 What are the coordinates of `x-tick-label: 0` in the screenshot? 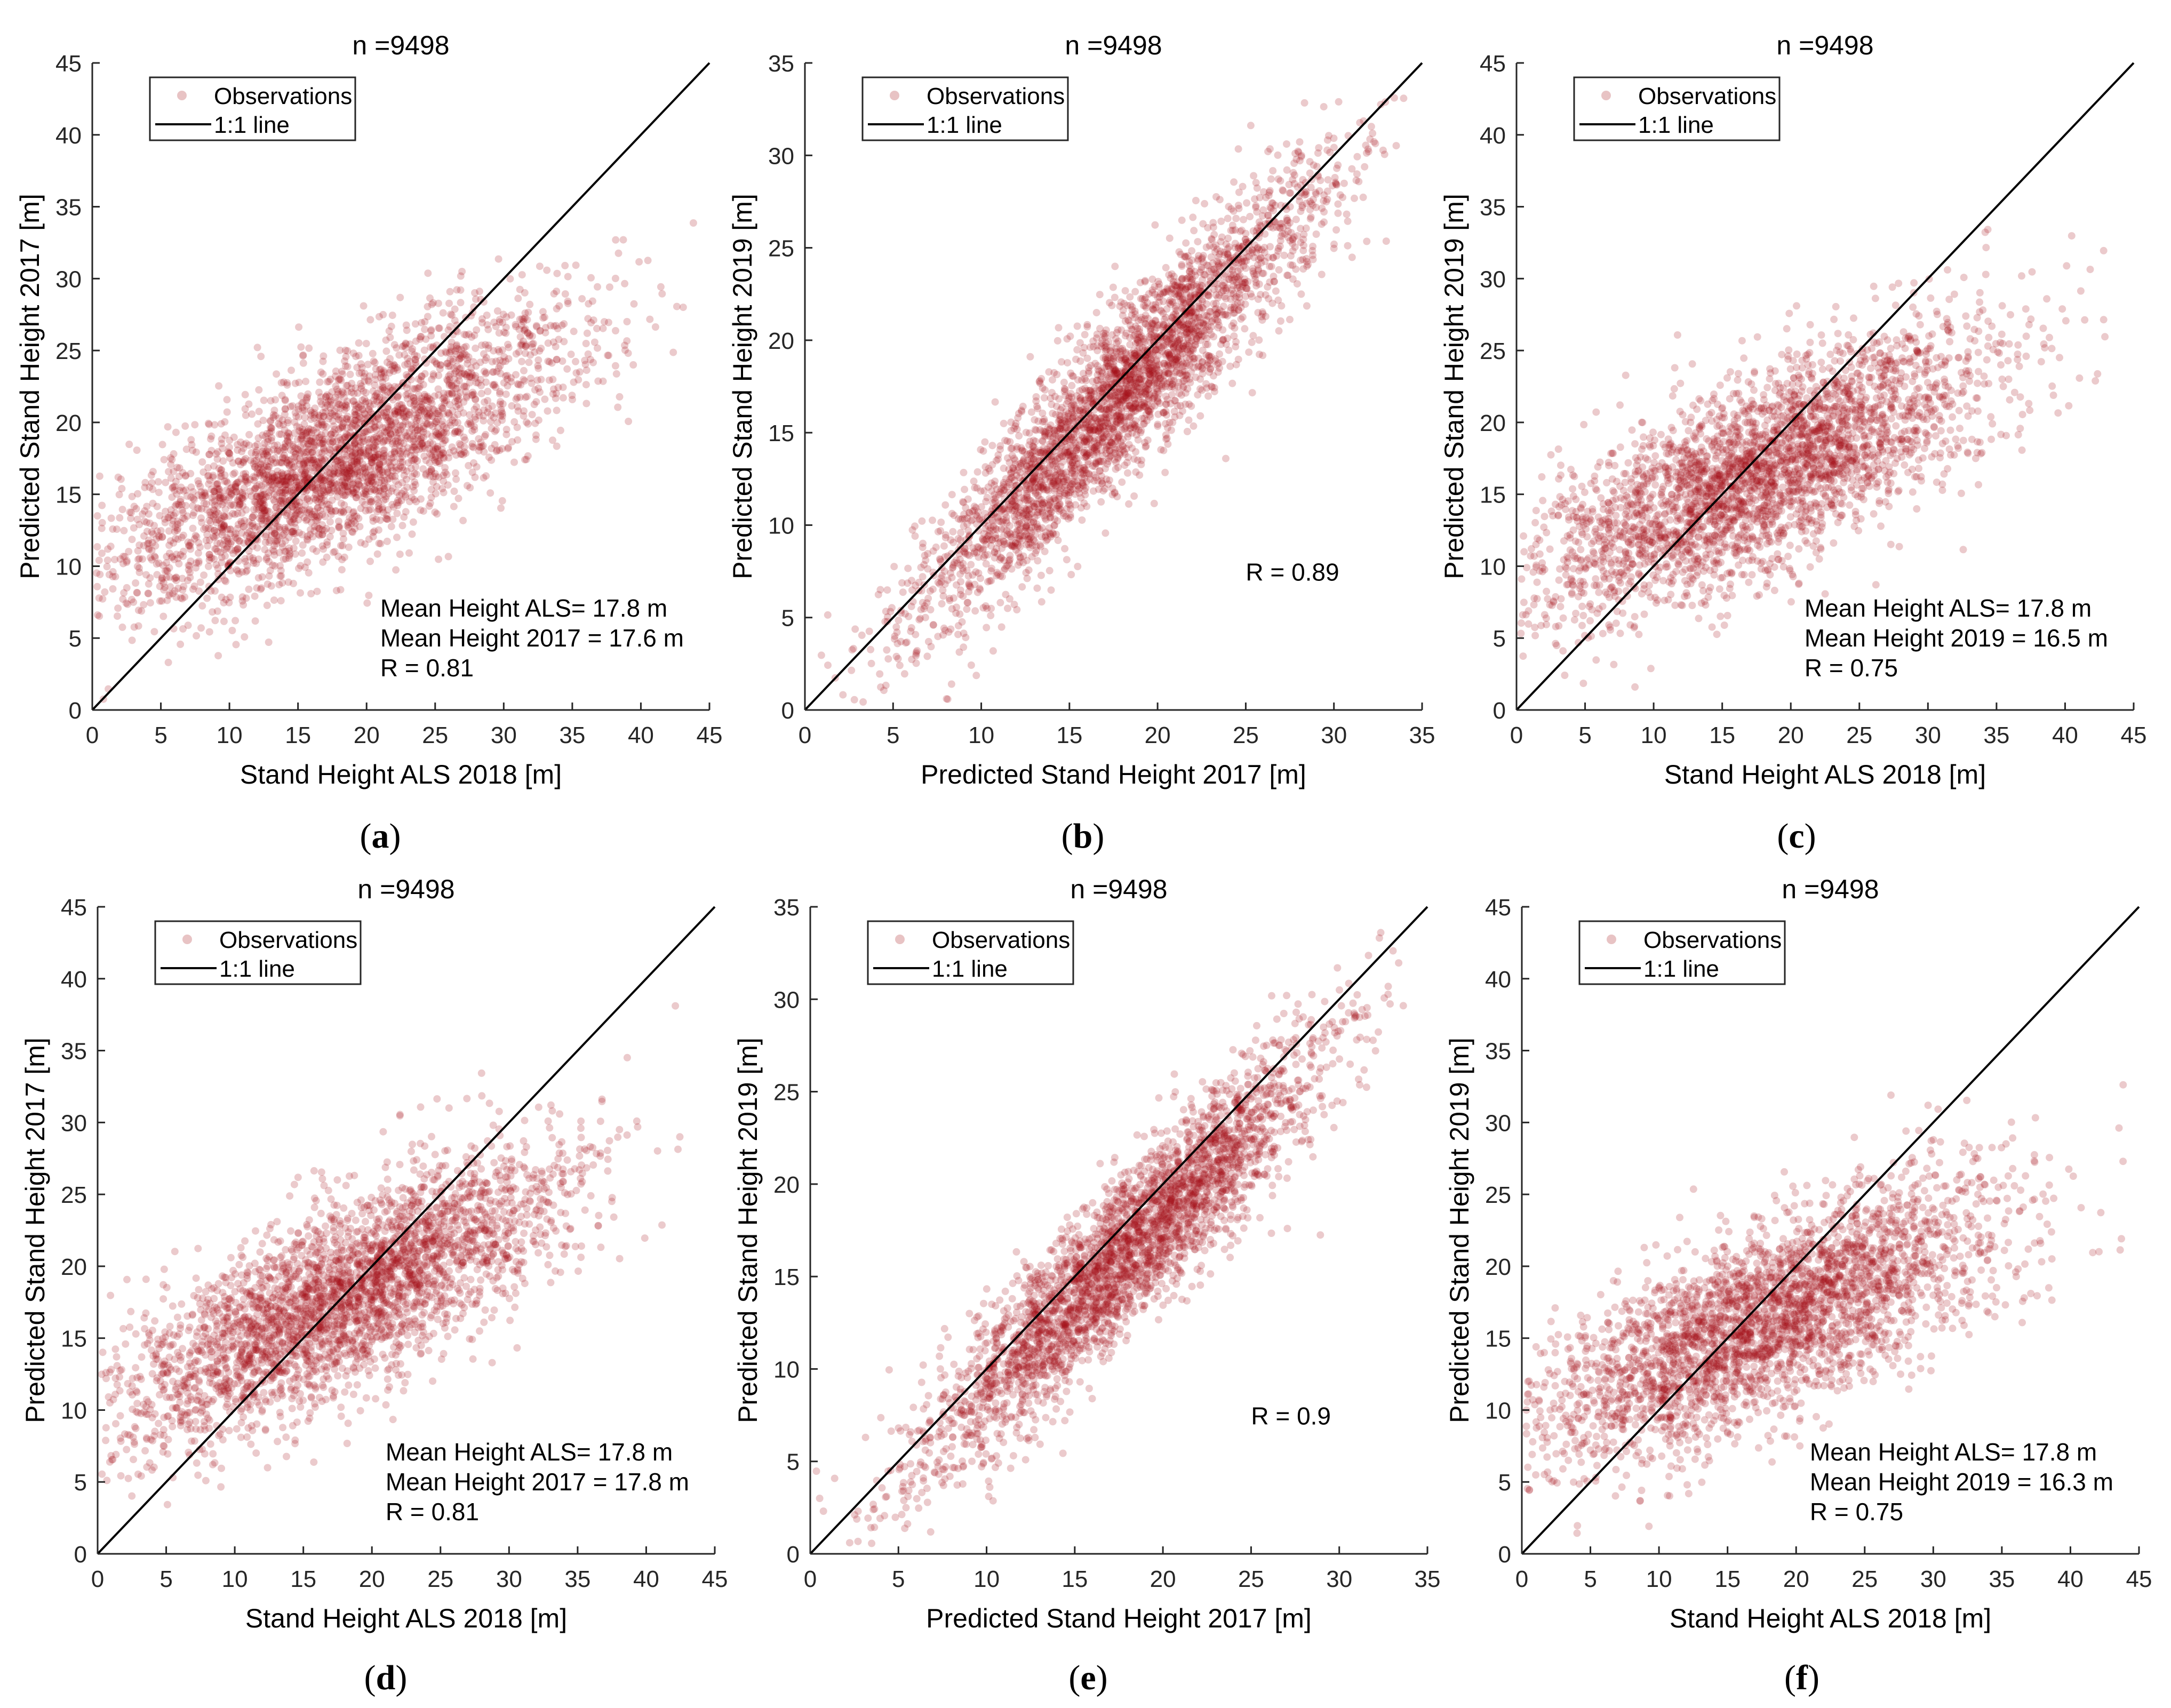 It's located at (93, 735).